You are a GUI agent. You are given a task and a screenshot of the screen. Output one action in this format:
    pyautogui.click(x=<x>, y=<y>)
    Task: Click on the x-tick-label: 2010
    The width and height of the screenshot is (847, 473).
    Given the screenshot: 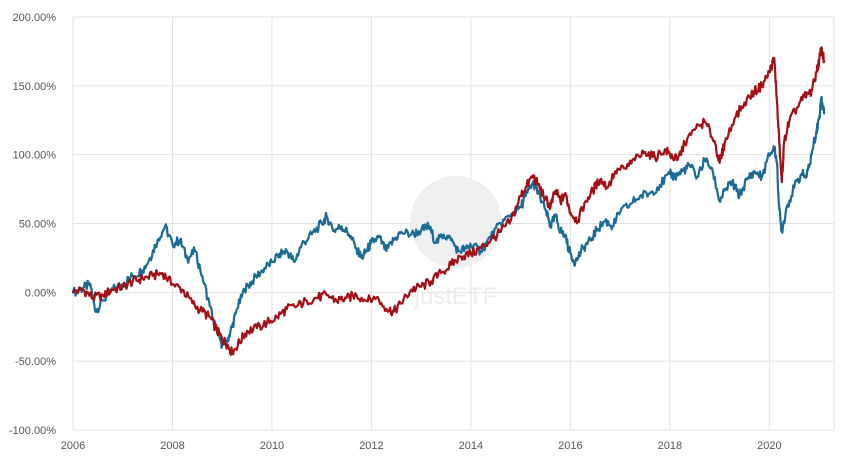 What is the action you would take?
    pyautogui.click(x=272, y=446)
    